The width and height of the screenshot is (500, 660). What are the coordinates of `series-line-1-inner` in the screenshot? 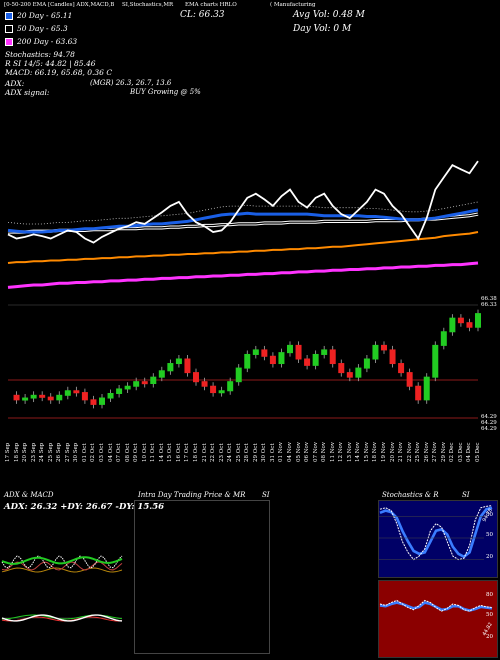 It's located at (243, 223).